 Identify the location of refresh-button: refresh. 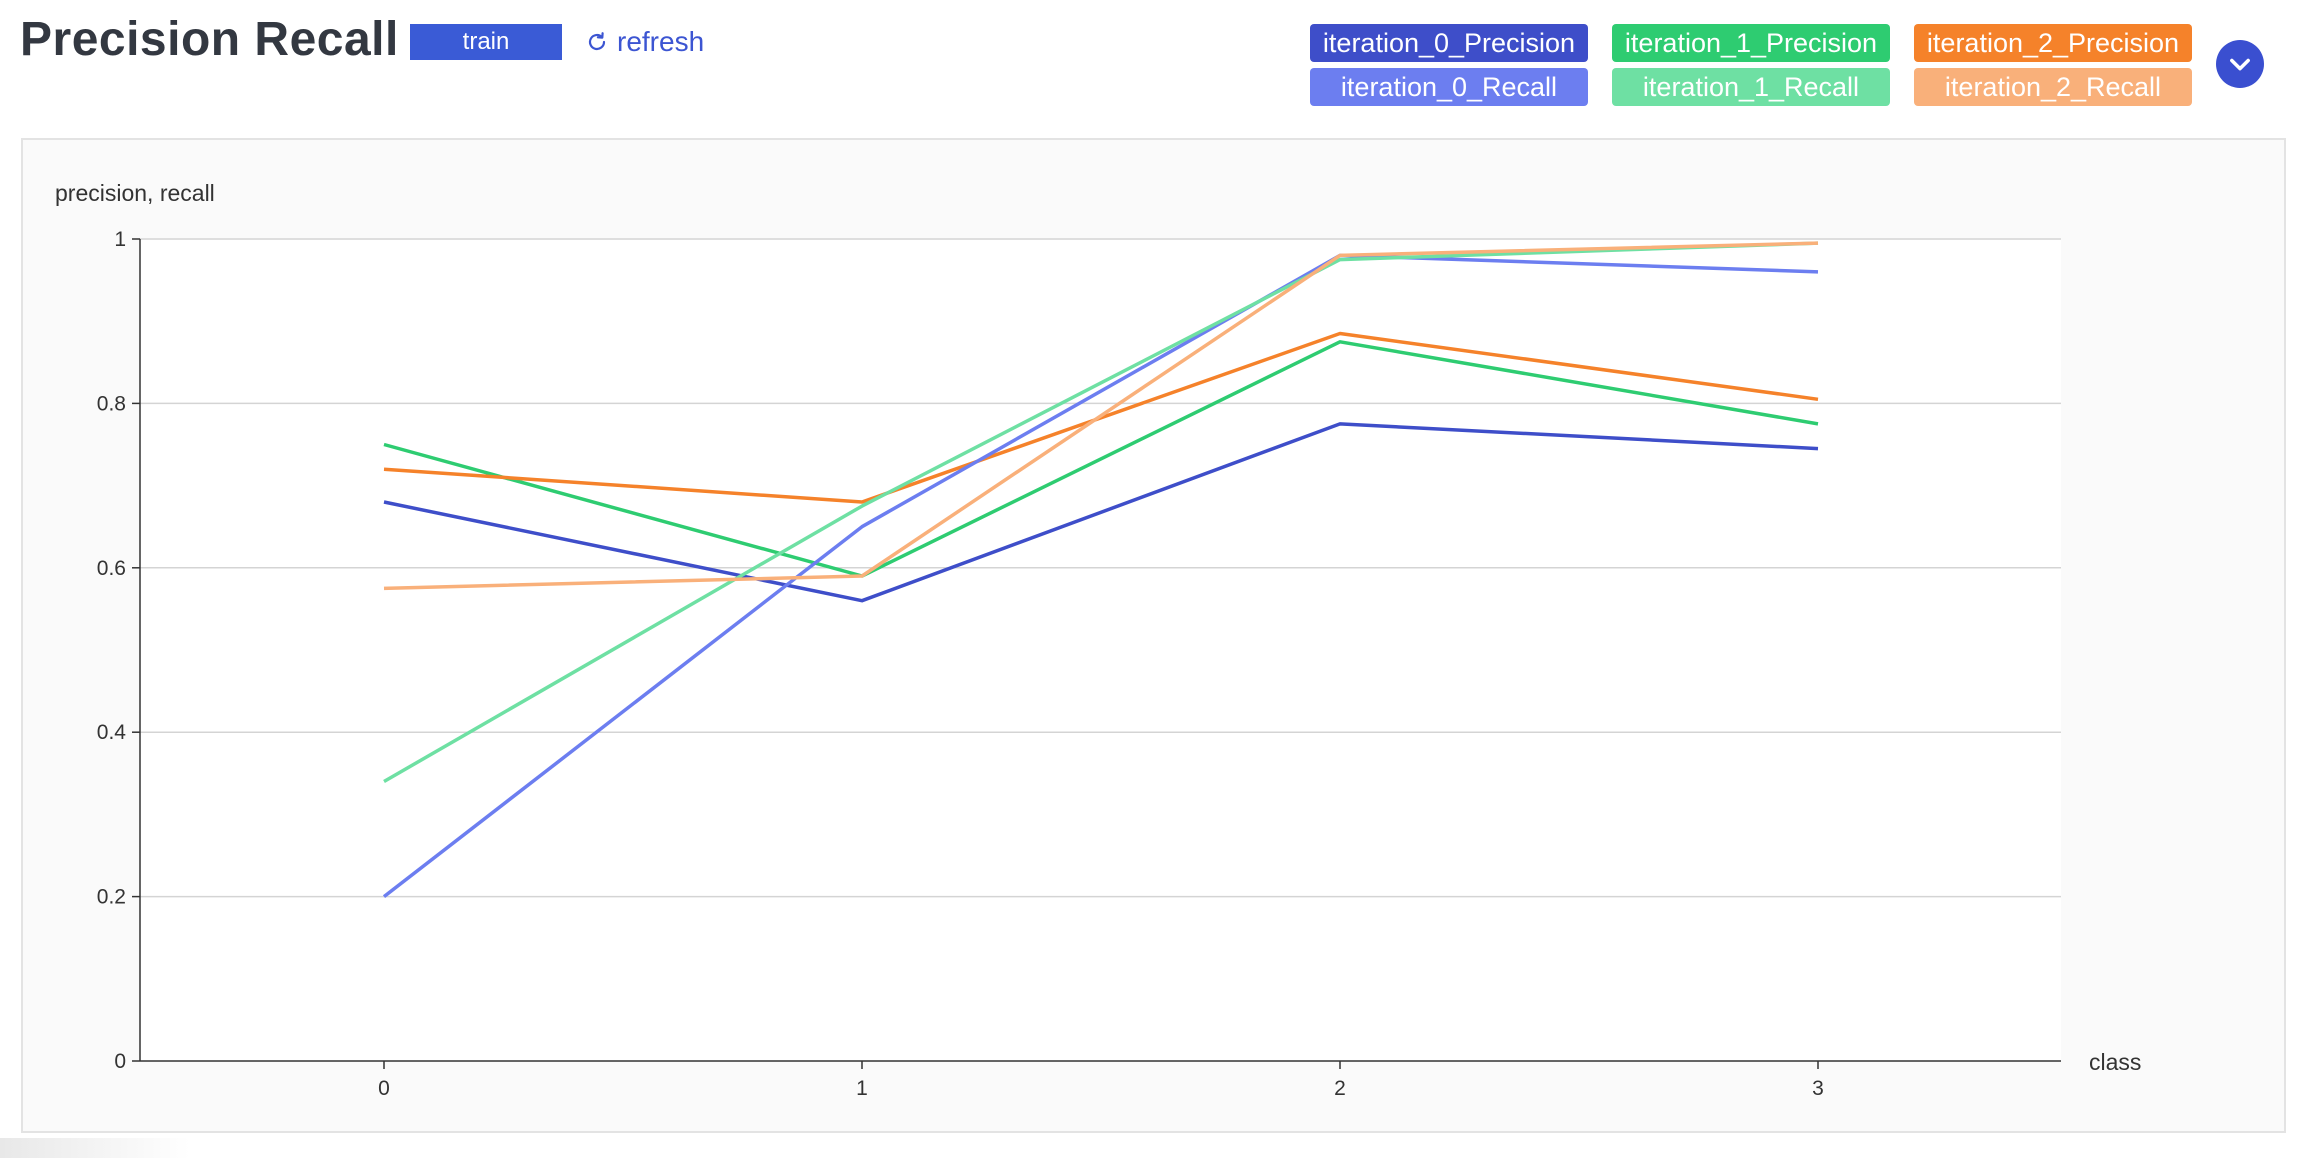
(644, 42).